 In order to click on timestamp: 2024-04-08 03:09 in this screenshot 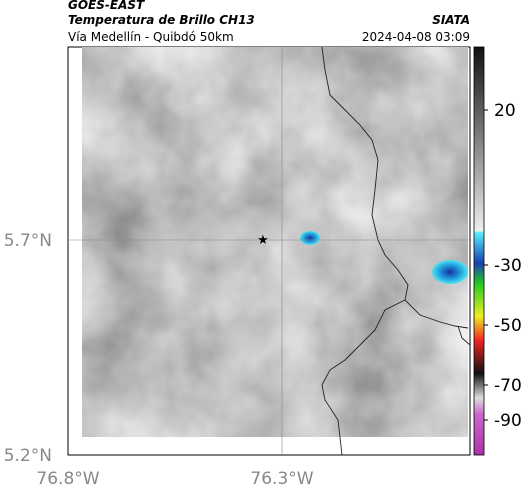, I will do `click(416, 37)`.